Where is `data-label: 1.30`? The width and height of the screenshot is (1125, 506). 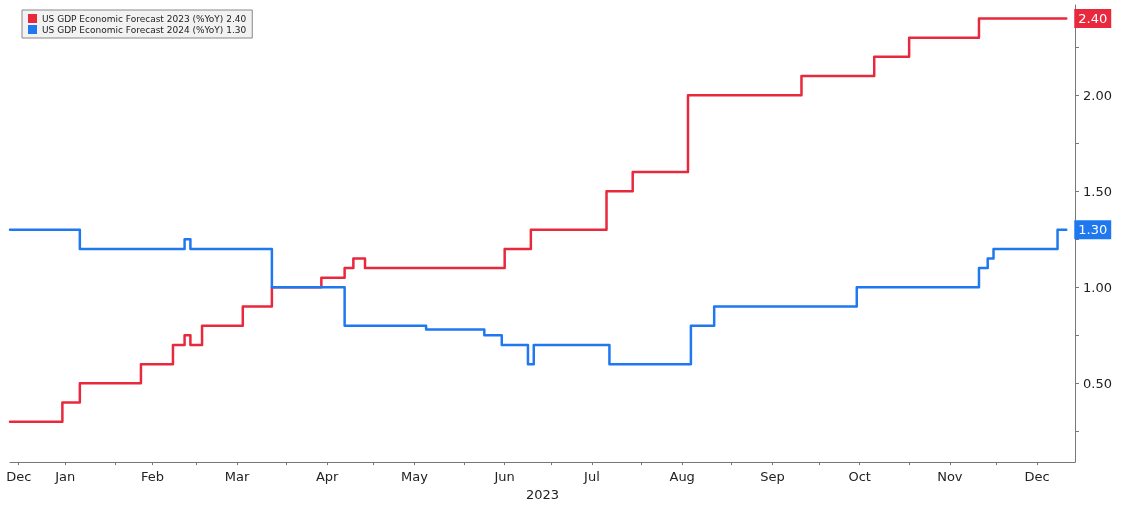 data-label: 1.30 is located at coordinates (1093, 230).